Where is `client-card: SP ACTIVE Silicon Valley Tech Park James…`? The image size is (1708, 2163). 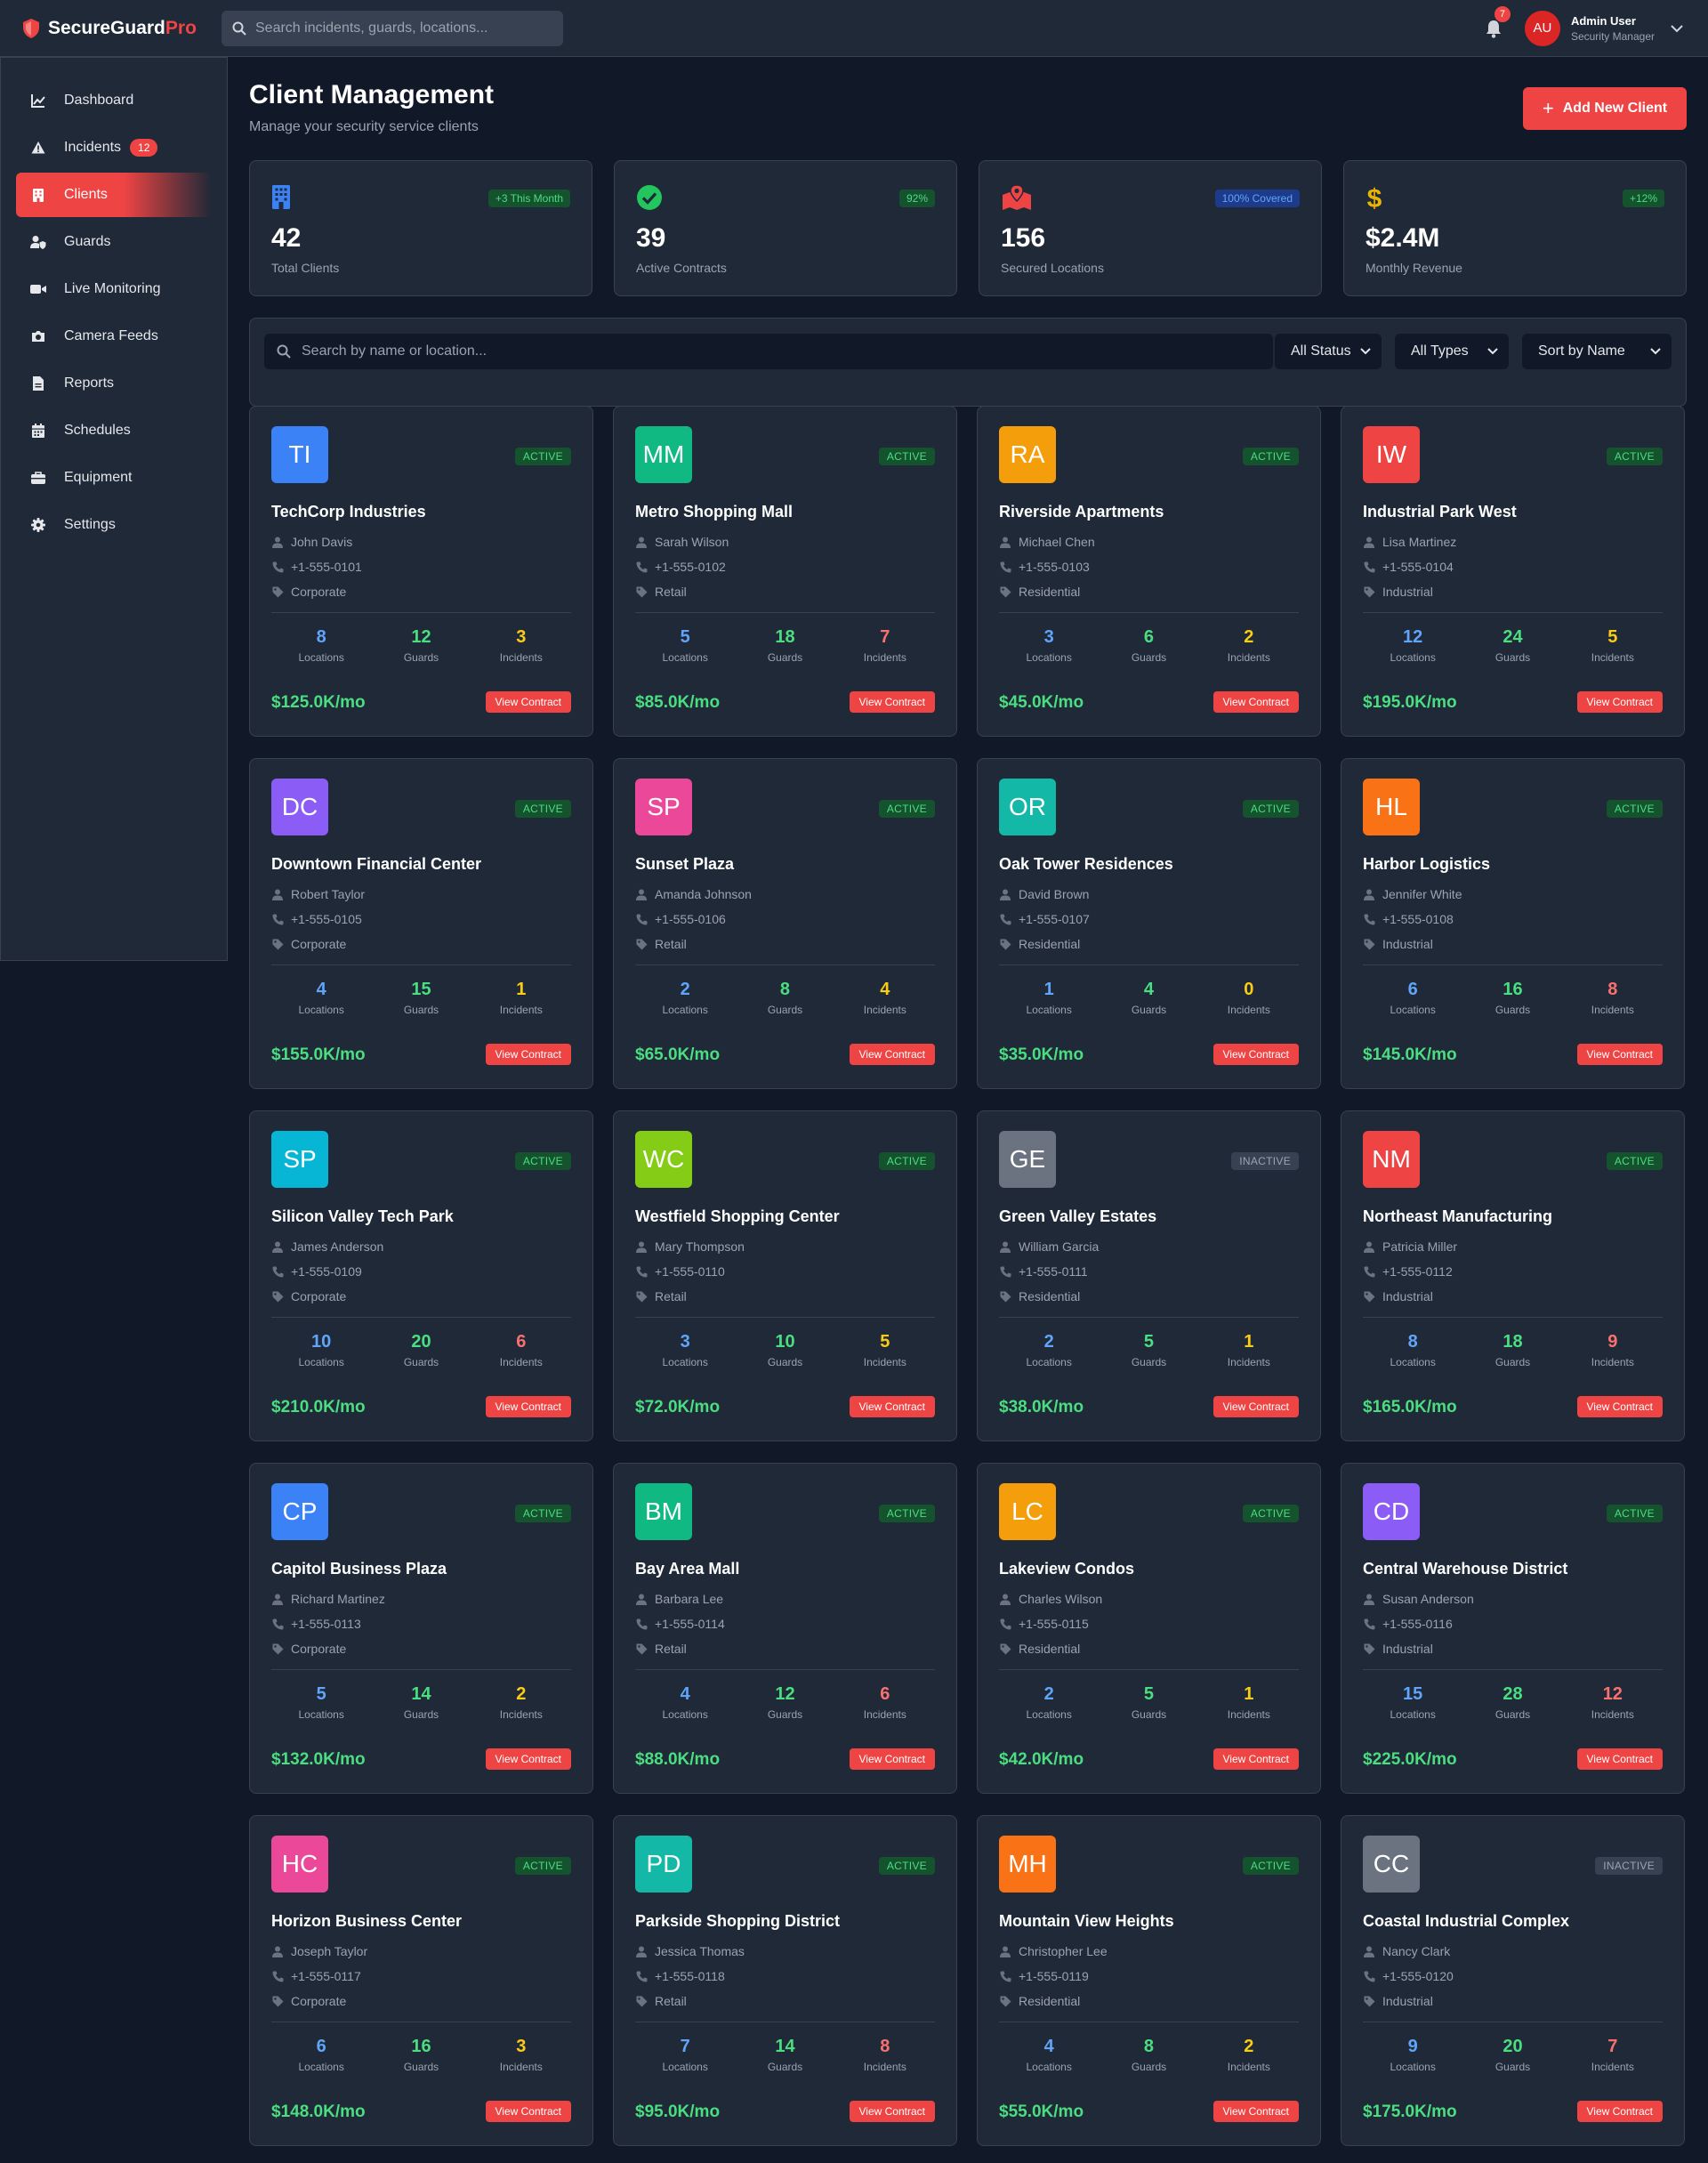
client-card: SP ACTIVE Silicon Valley Tech Park James… is located at coordinates (421, 1275).